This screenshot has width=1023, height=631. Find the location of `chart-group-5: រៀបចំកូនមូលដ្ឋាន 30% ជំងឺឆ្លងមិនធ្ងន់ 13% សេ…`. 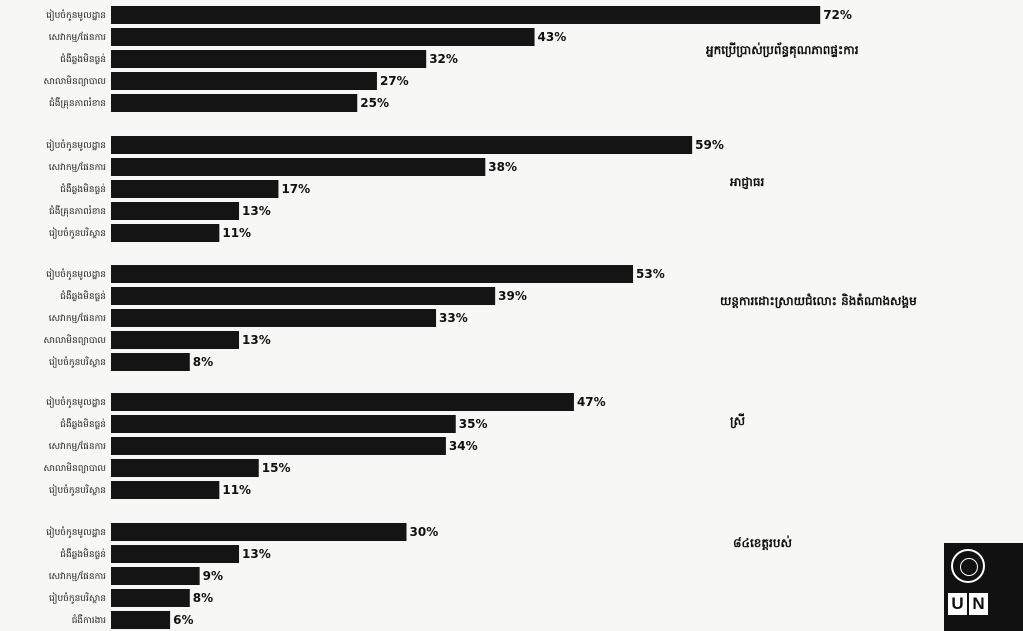

chart-group-5: រៀបចំកូនមូលដ្ឋាន 30% ជំងឺឆ្លងមិនធ្ងន់ 13% សេ… is located at coordinates (419, 576).